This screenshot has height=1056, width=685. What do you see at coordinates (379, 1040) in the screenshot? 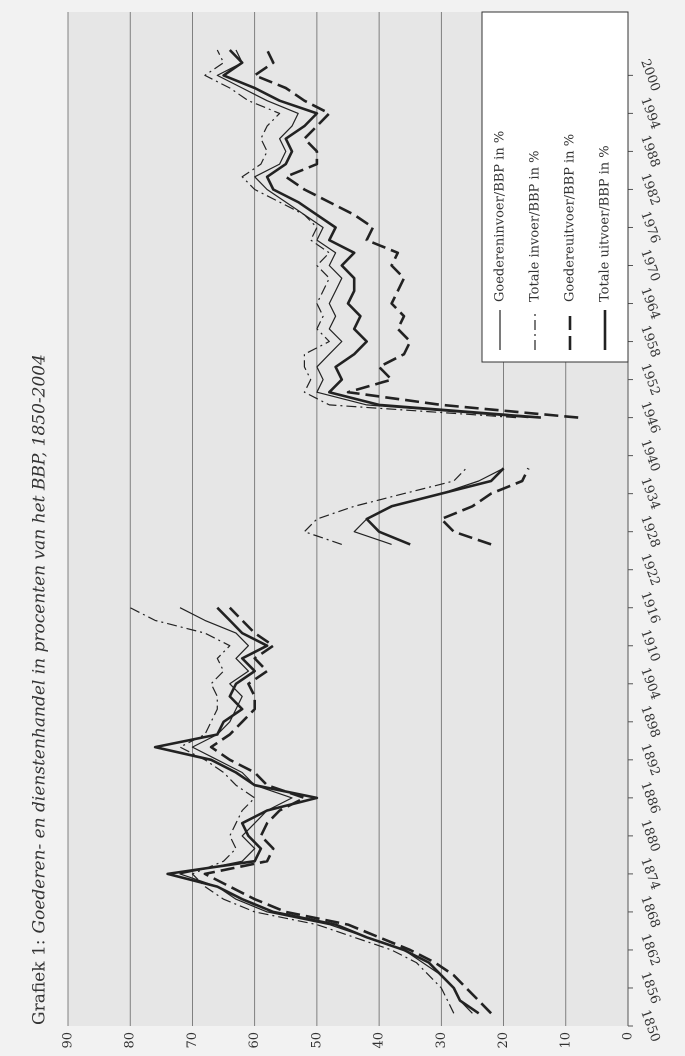
I see `y-tick-label: 40` at bounding box center [379, 1040].